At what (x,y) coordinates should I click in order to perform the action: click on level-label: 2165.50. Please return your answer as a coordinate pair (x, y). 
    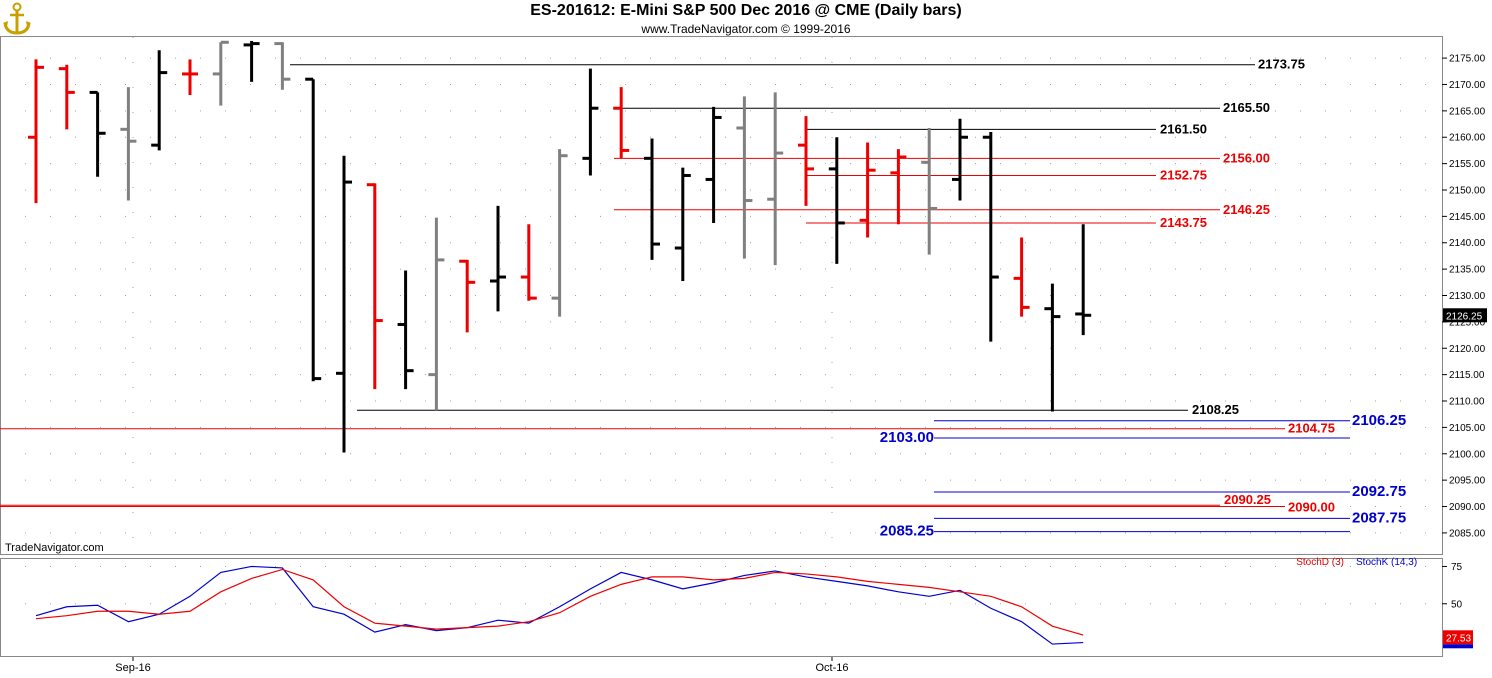
    Looking at the image, I should click on (1246, 107).